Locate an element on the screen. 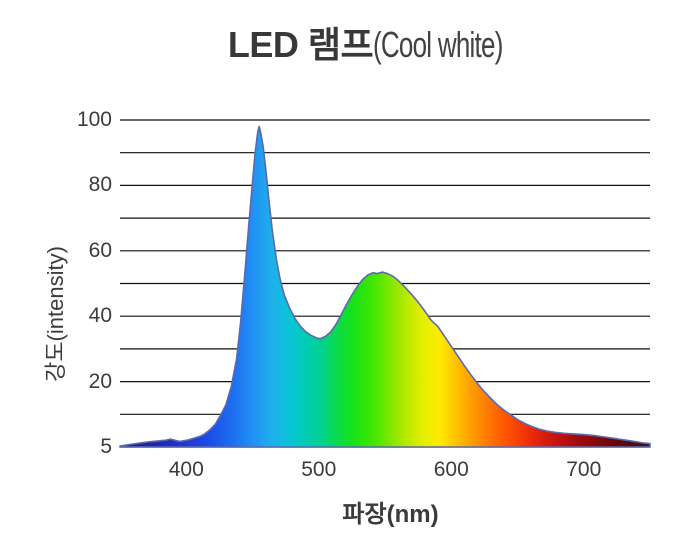  y-tick-60: 60 is located at coordinates (100, 250).